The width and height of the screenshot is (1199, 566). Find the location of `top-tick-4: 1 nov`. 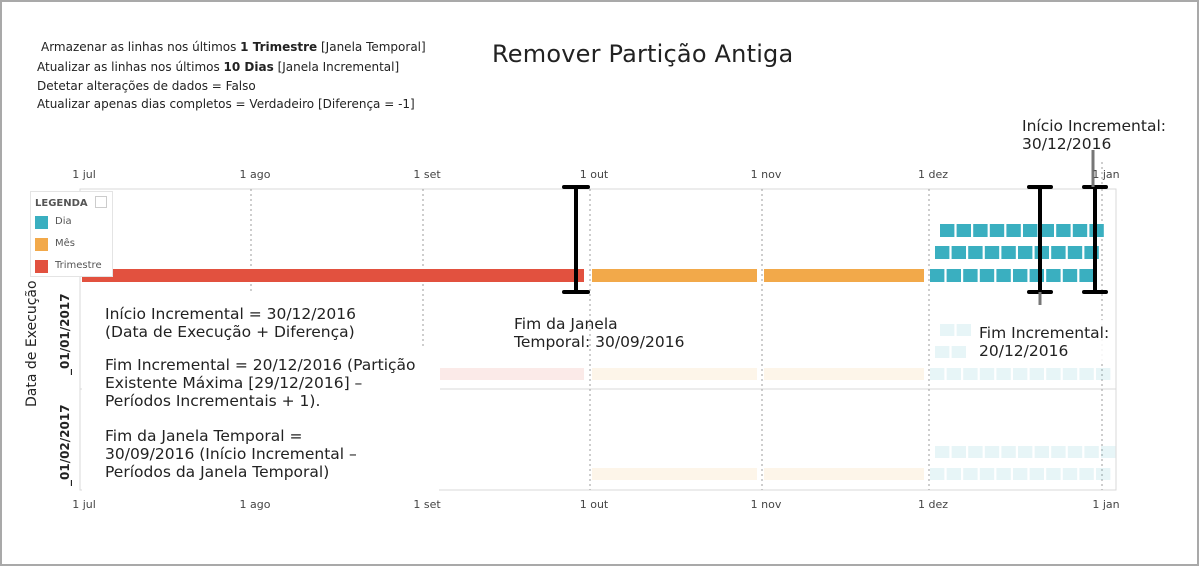

top-tick-4: 1 nov is located at coordinates (766, 174).